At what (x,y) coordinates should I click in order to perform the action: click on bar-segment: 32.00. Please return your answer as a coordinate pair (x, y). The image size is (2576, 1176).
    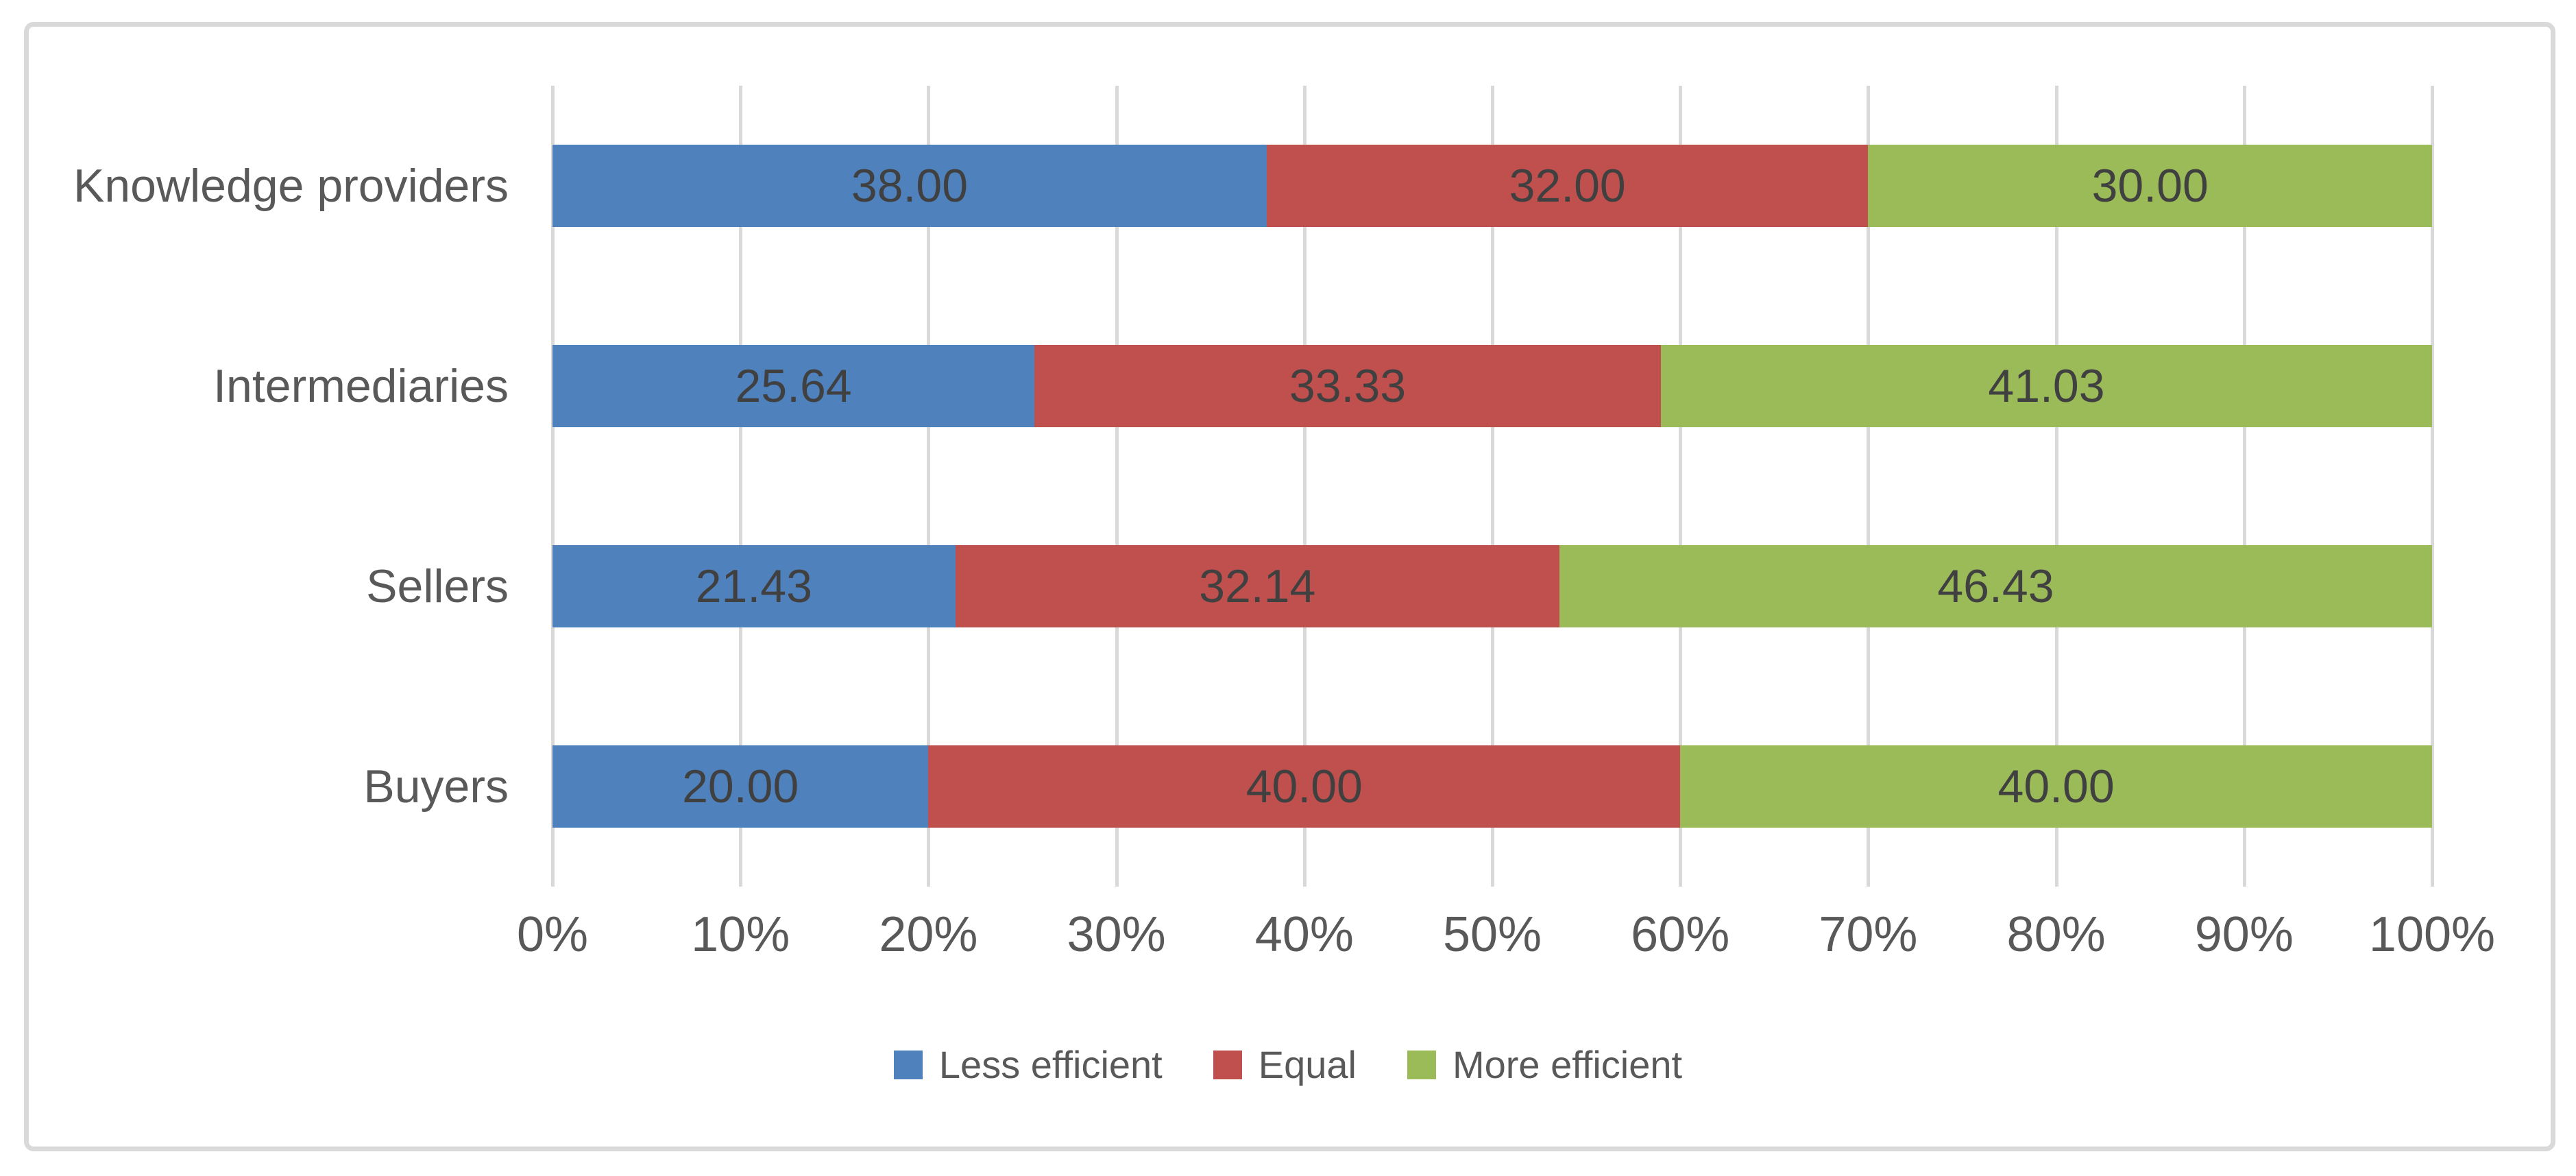
    Looking at the image, I should click on (1567, 186).